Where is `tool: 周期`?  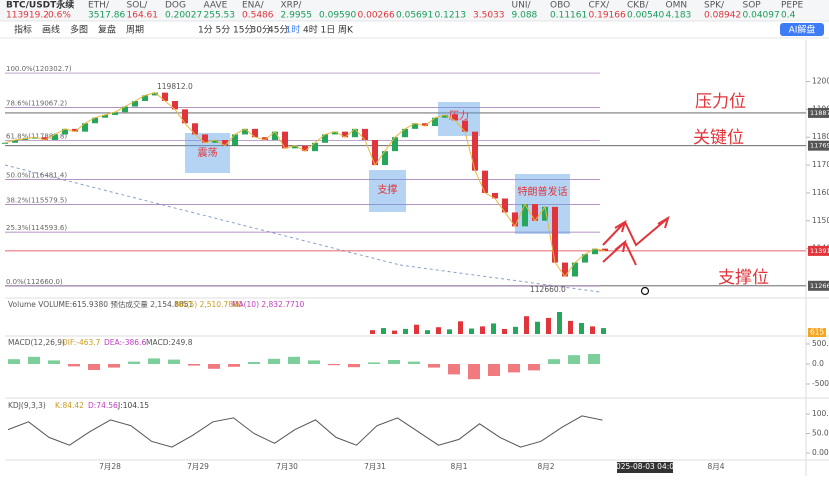
tool: 周期 is located at coordinates (135, 30).